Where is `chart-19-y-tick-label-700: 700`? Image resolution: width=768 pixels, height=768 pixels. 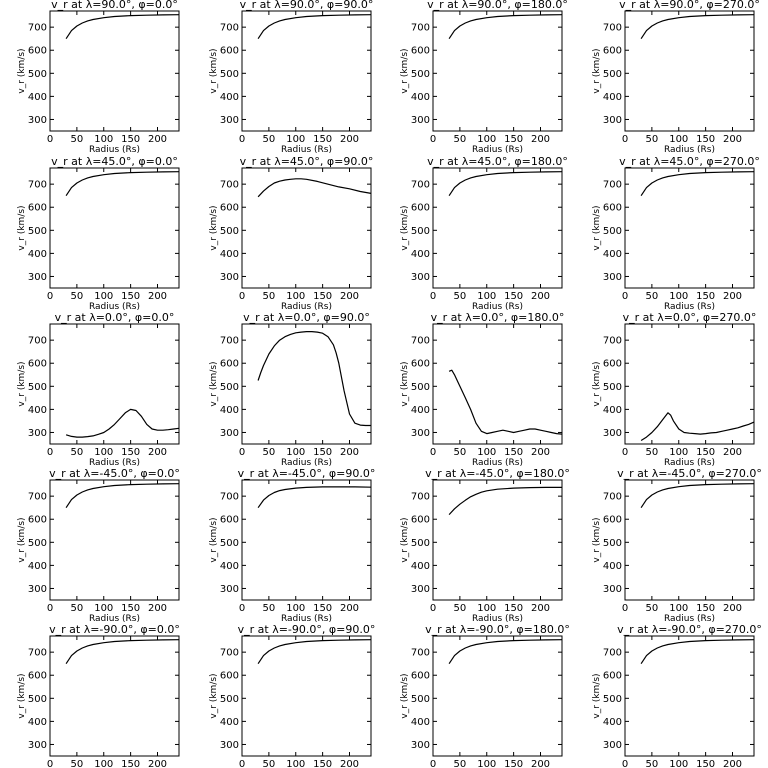
chart-19-y-tick-label-700: 700 is located at coordinates (420, 653).